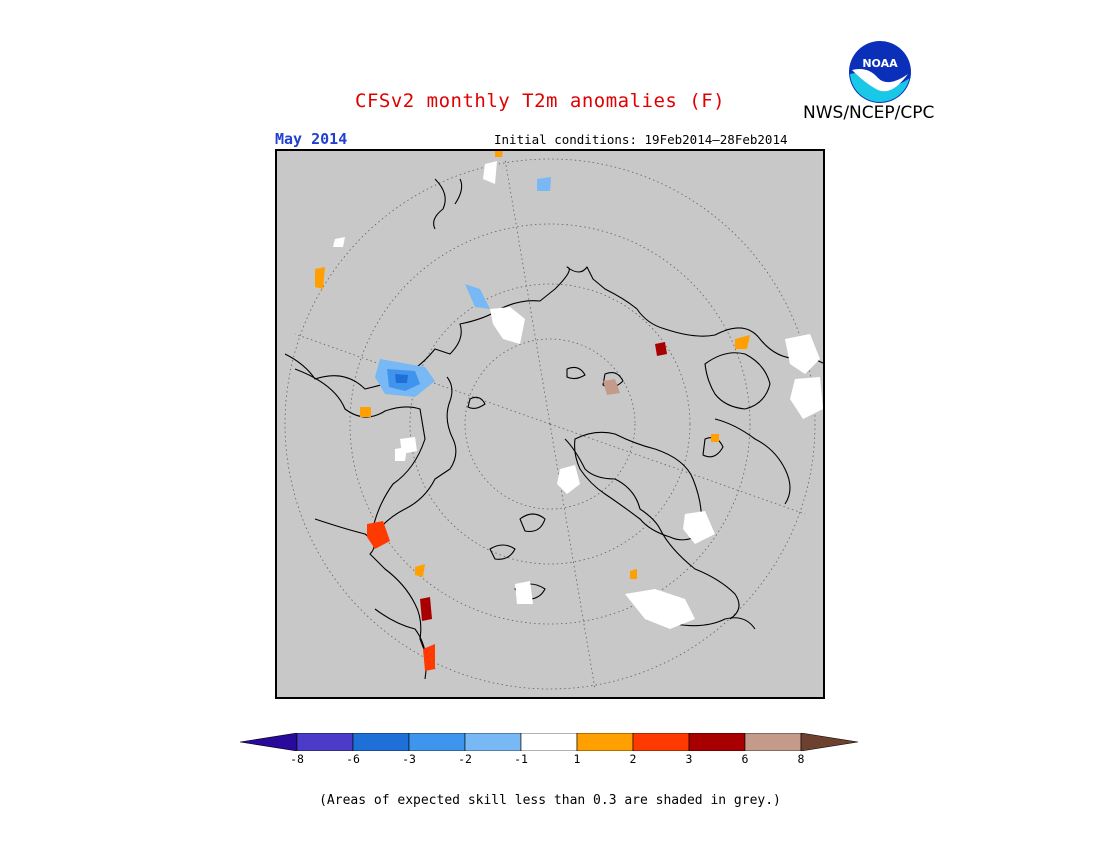  I want to click on scale-tick-label: -2, so click(465, 759).